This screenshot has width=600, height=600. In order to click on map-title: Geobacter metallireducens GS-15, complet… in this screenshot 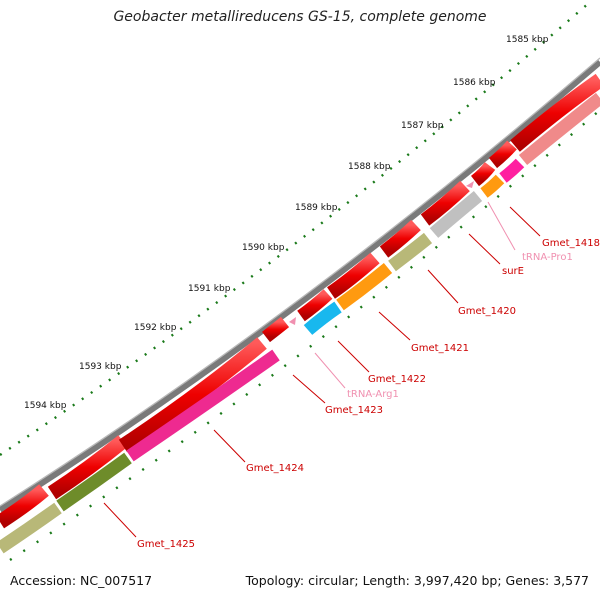, I will do `click(300, 17)`.